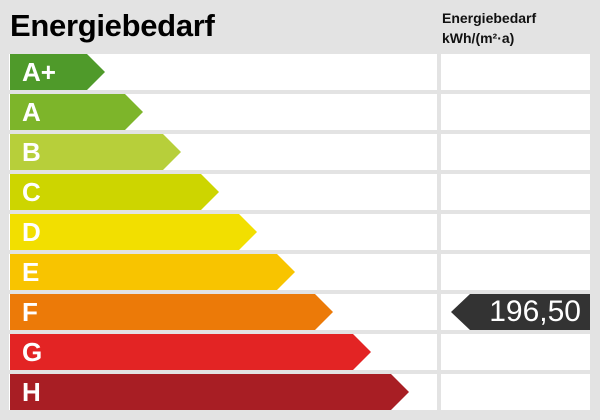  I want to click on column-header: Energiebedarf kWh/(m²·a), so click(489, 28).